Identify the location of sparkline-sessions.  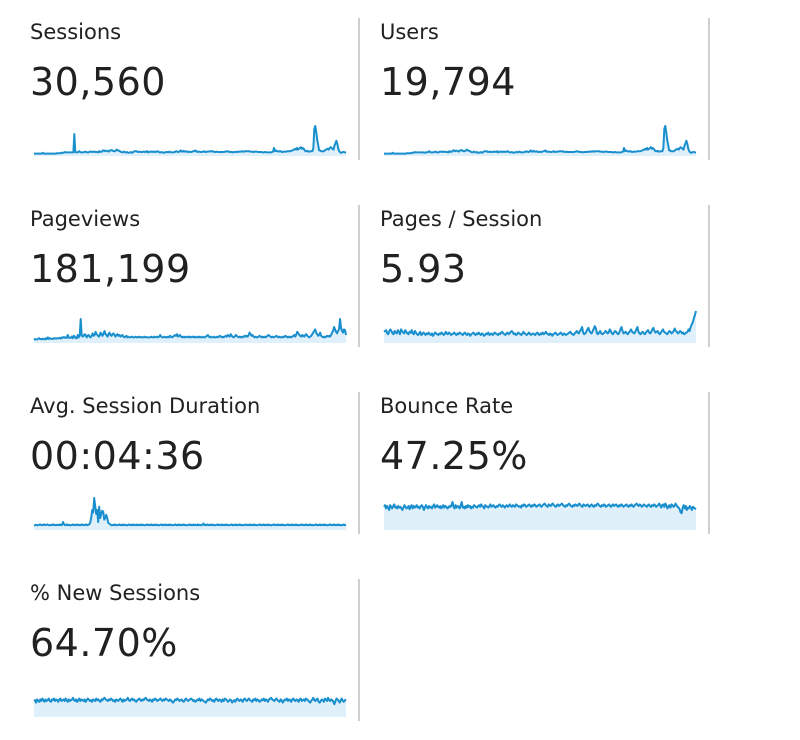
(190, 136).